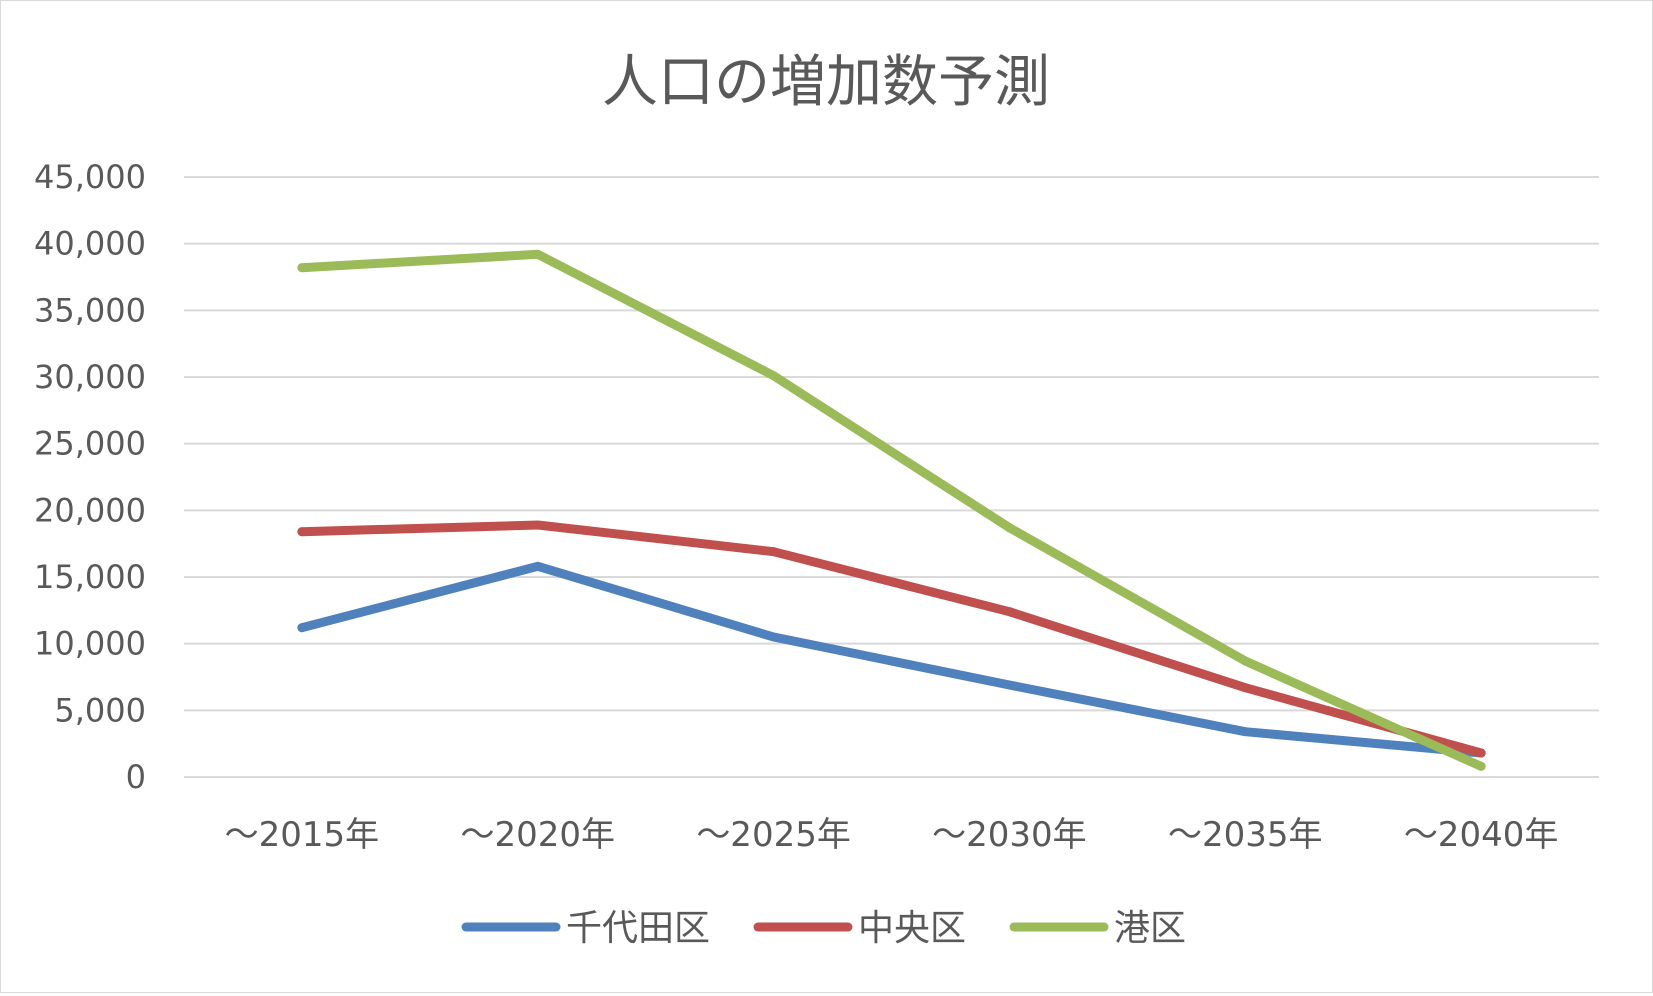 This screenshot has width=1653, height=996. I want to click on y-tick-label: 0, so click(136, 777).